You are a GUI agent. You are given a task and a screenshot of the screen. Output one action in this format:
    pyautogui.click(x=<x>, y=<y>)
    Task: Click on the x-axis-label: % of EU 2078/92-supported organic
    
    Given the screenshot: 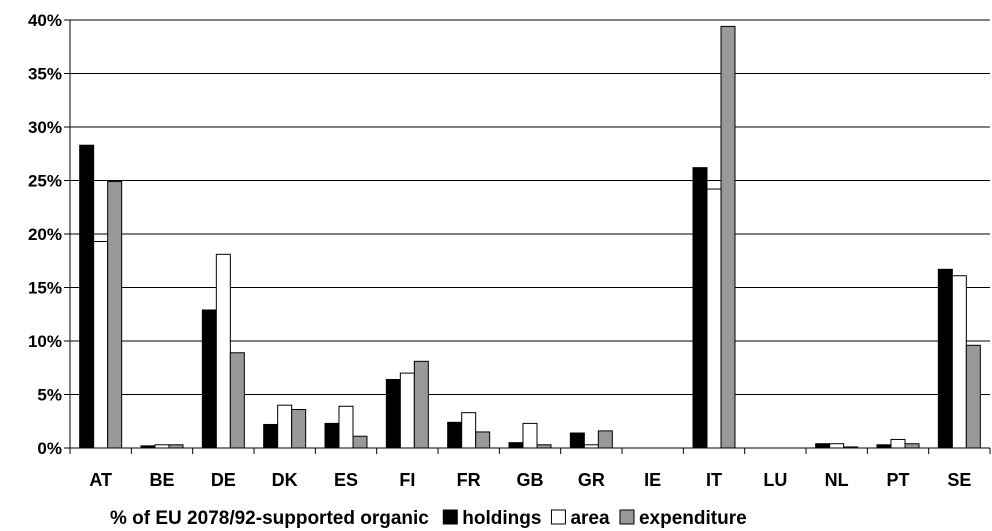 What is the action you would take?
    pyautogui.click(x=269, y=518)
    